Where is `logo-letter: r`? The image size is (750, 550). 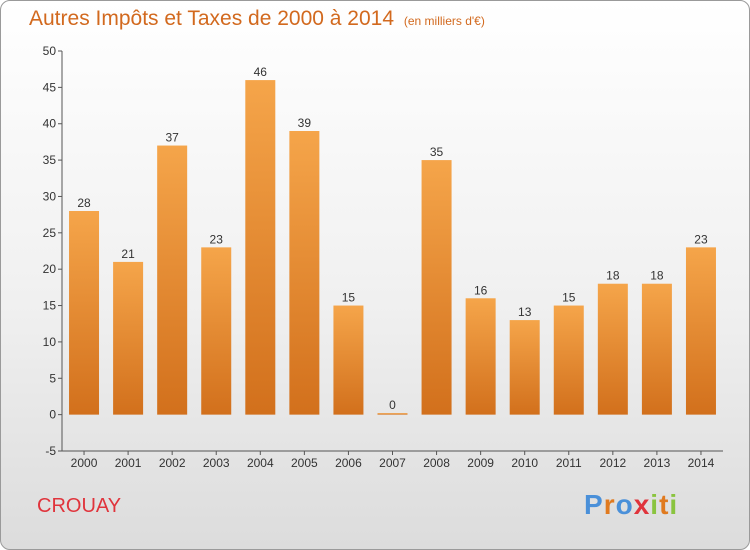
logo-letter: r is located at coordinates (609, 504).